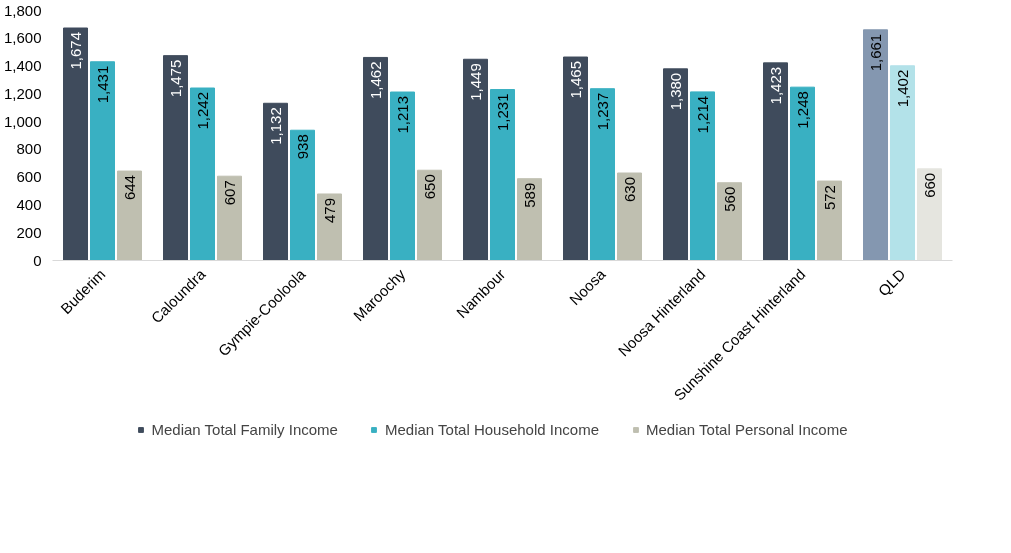  I want to click on y-tick-label: 0, so click(37, 260).